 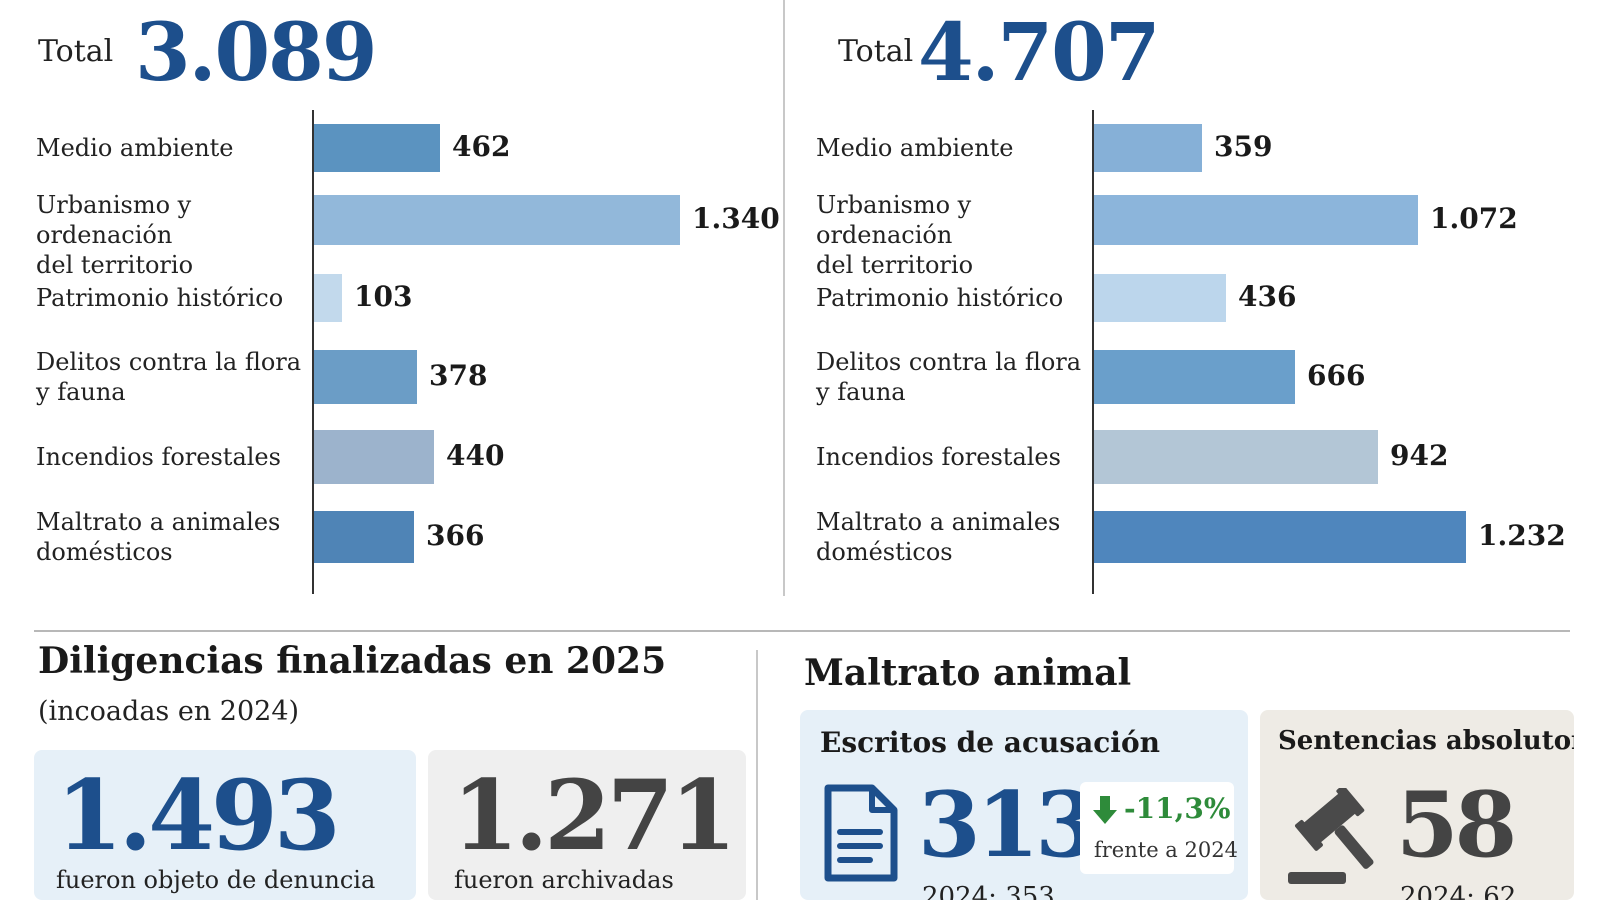 I want to click on acusacion-value: 313, so click(x=1008, y=825).